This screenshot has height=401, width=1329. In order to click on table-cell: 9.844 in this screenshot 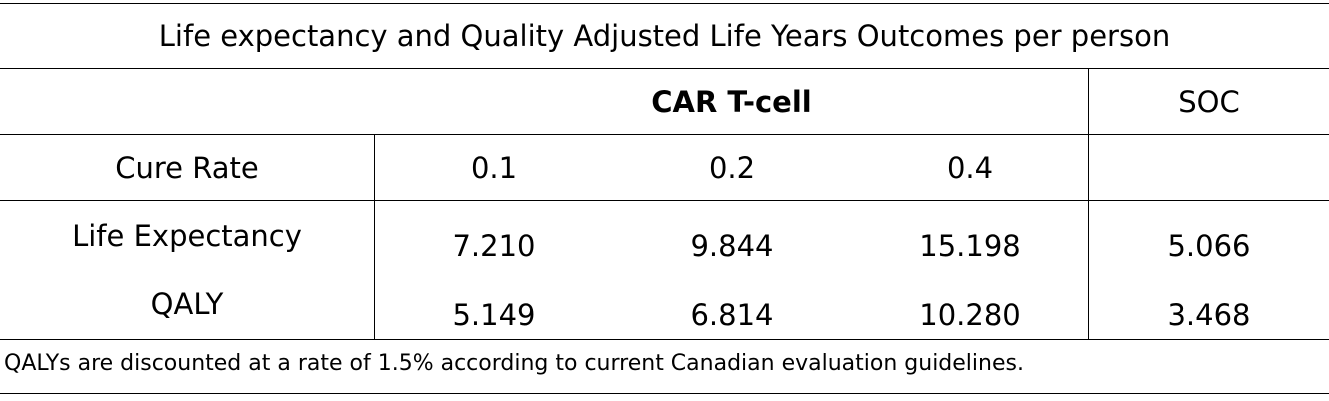, I will do `click(732, 246)`.